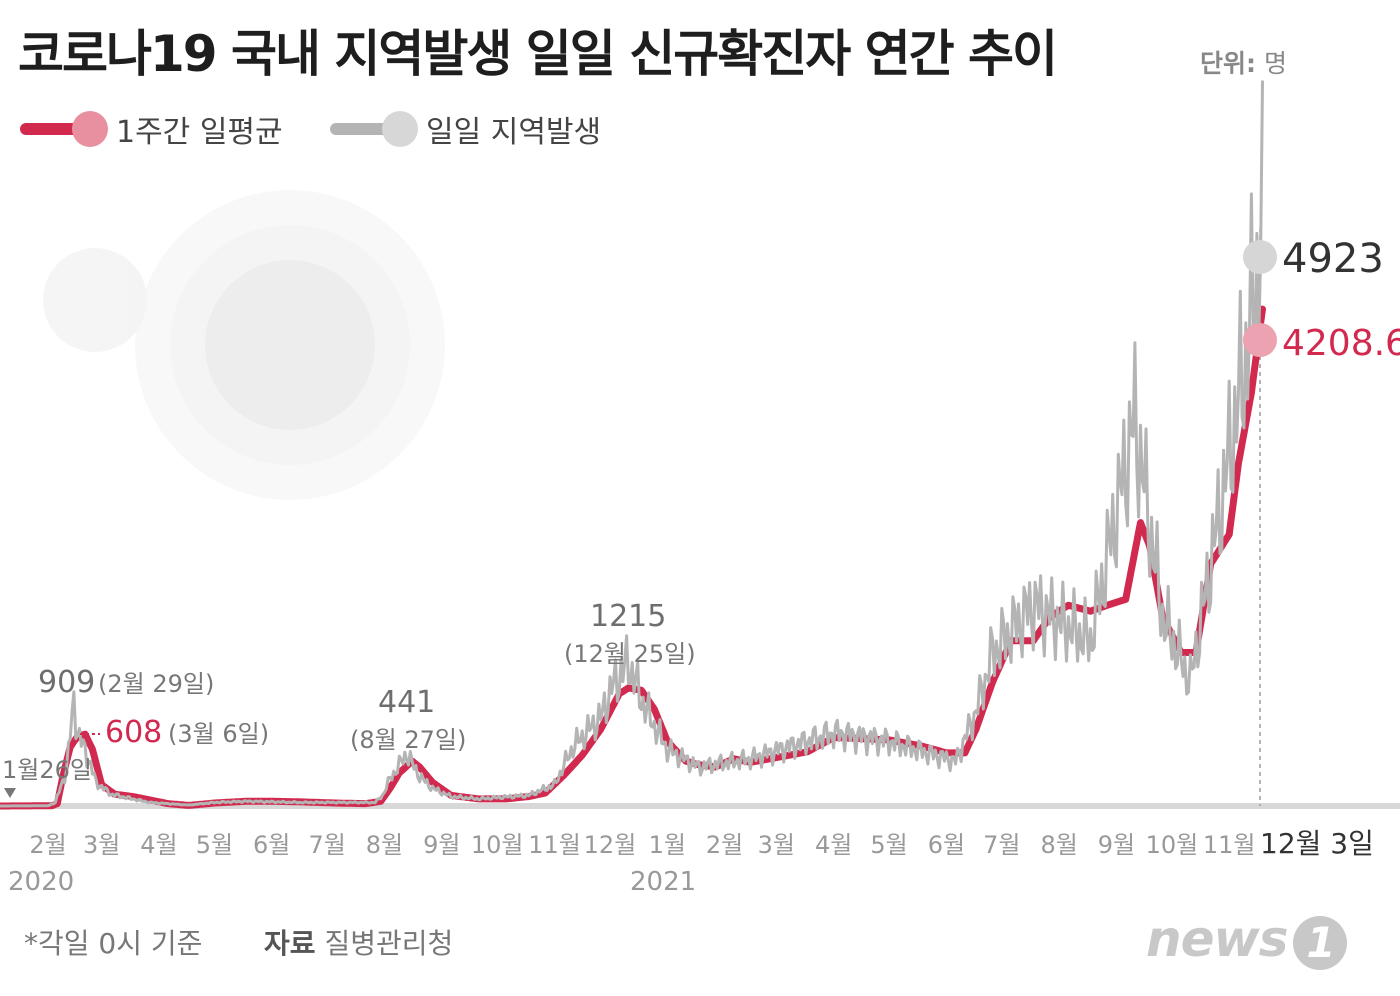 The width and height of the screenshot is (1400, 996). What do you see at coordinates (406, 702) in the screenshot?
I see `annotation-441-value: 441` at bounding box center [406, 702].